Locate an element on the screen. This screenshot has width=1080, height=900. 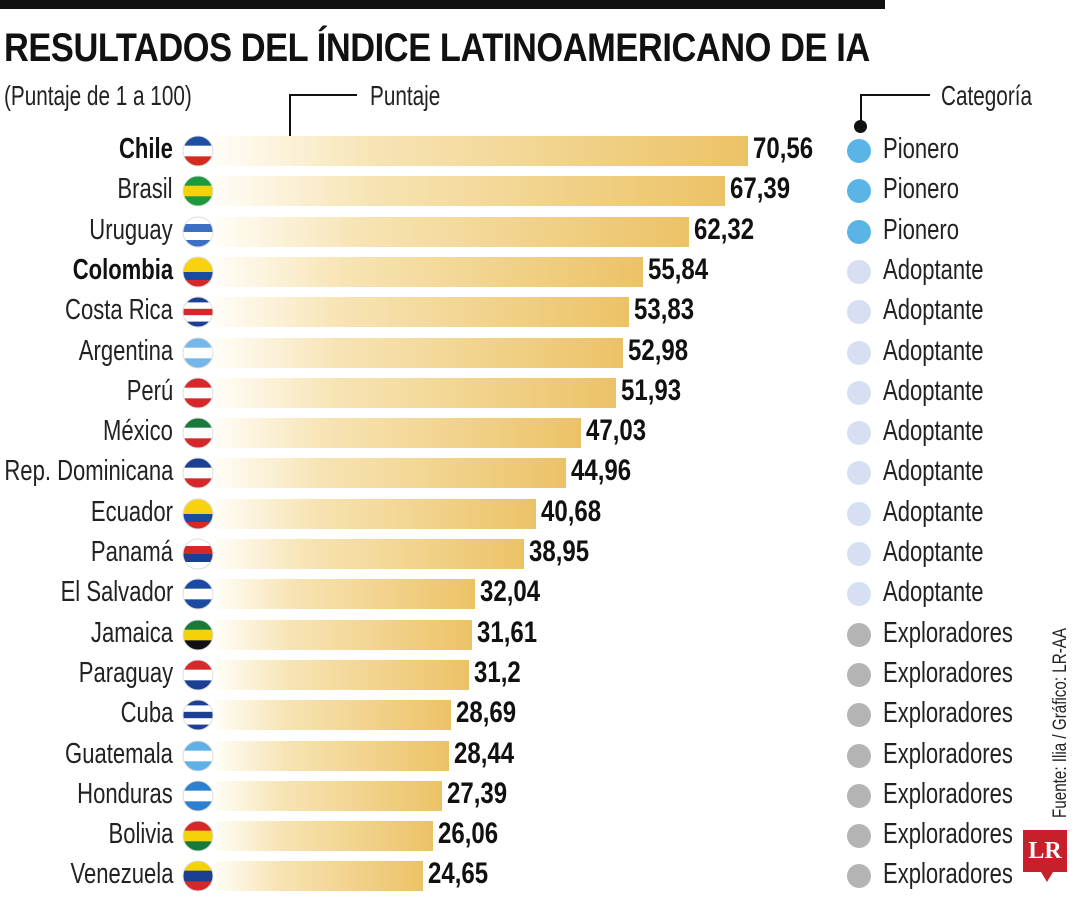
score-legend-line is located at coordinates (323, 95).